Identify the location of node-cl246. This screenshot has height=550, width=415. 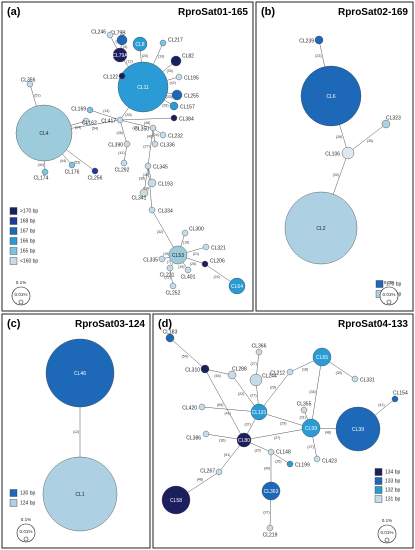
(110, 35).